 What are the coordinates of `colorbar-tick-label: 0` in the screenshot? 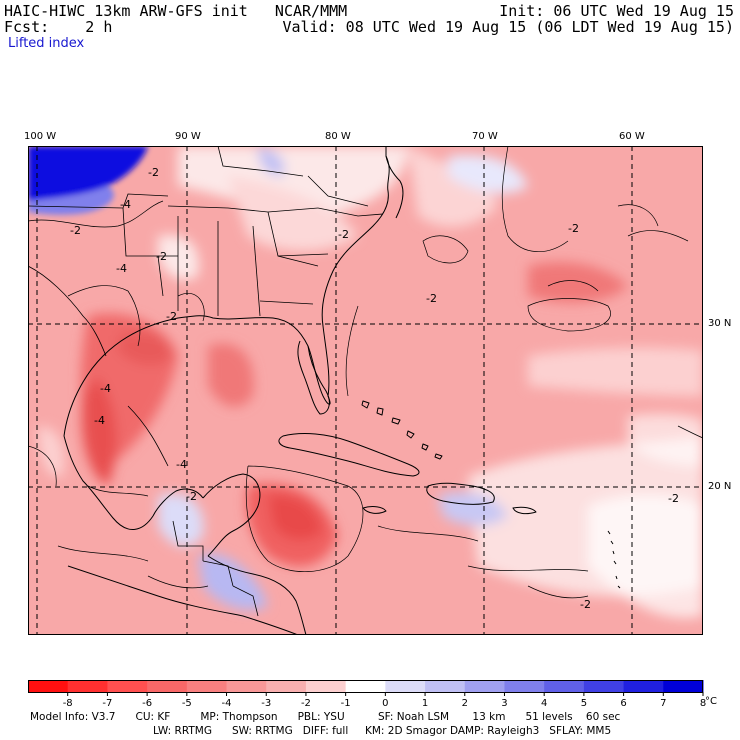 It's located at (385, 703).